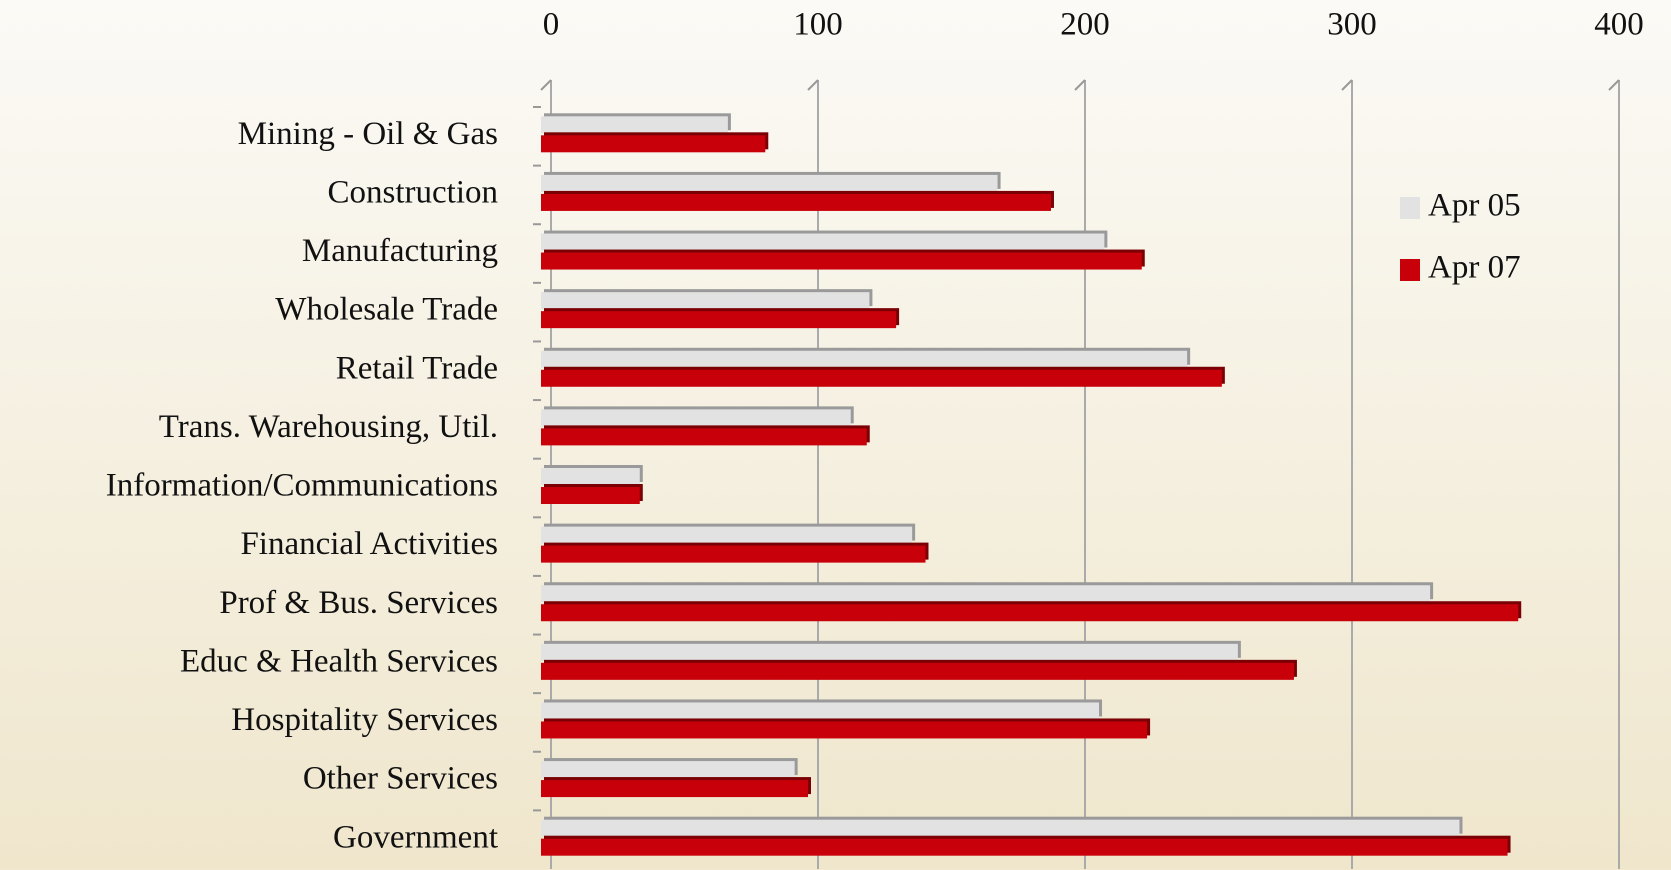 This screenshot has height=870, width=1671. What do you see at coordinates (1085, 25) in the screenshot?
I see `x-tick-label: 200` at bounding box center [1085, 25].